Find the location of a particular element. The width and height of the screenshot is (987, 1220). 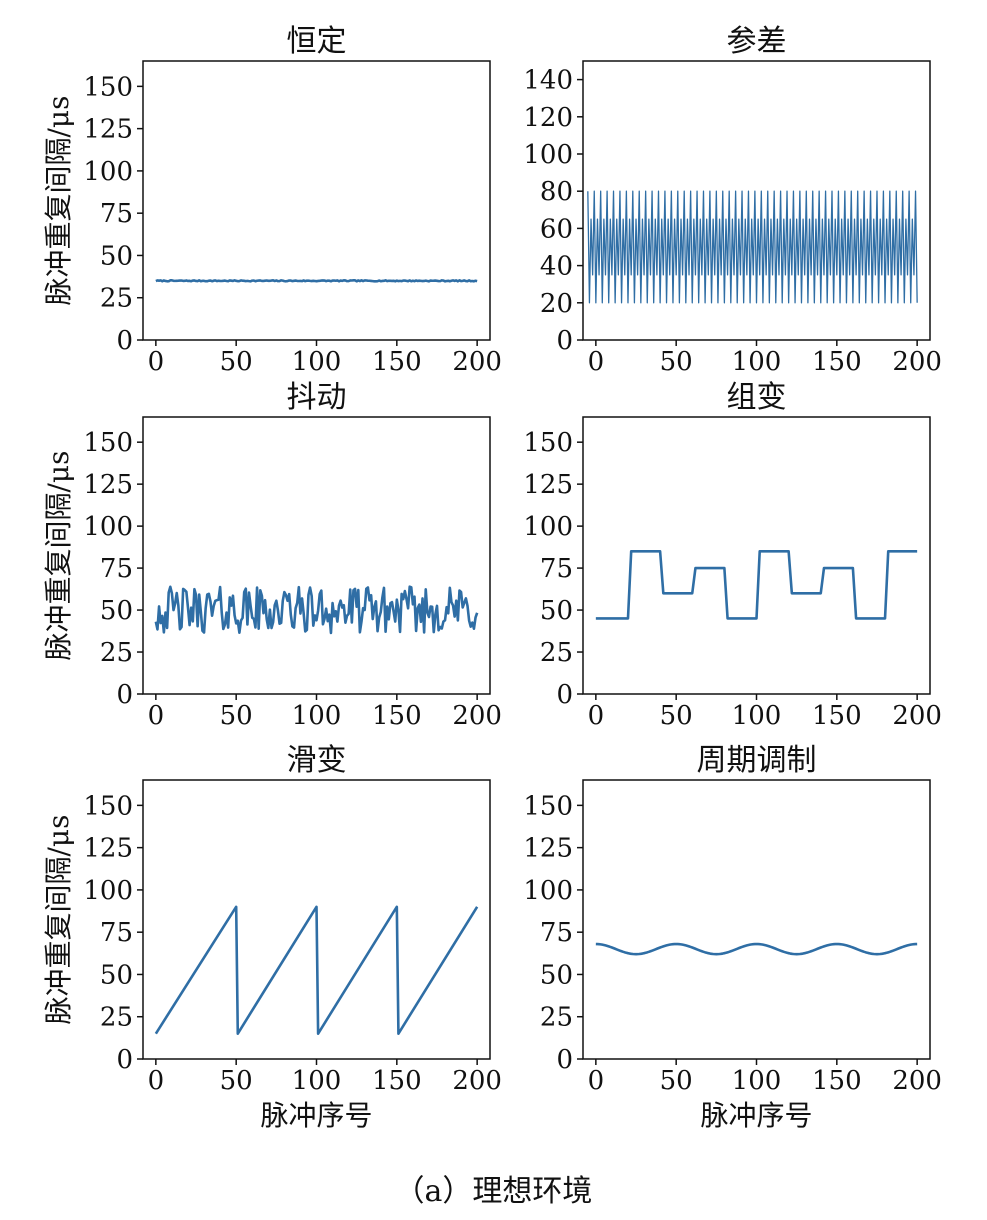

y-tick-label: 80 is located at coordinates (556, 192).